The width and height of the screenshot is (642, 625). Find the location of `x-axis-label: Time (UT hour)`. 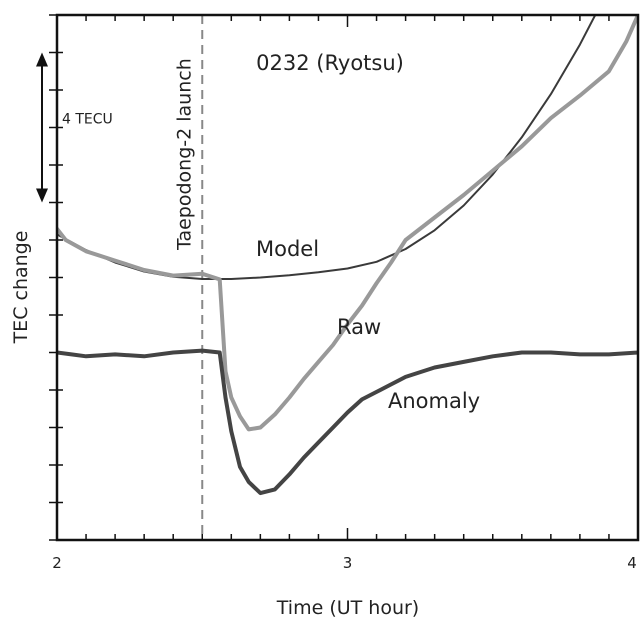

x-axis-label: Time (UT hour) is located at coordinates (347, 608).